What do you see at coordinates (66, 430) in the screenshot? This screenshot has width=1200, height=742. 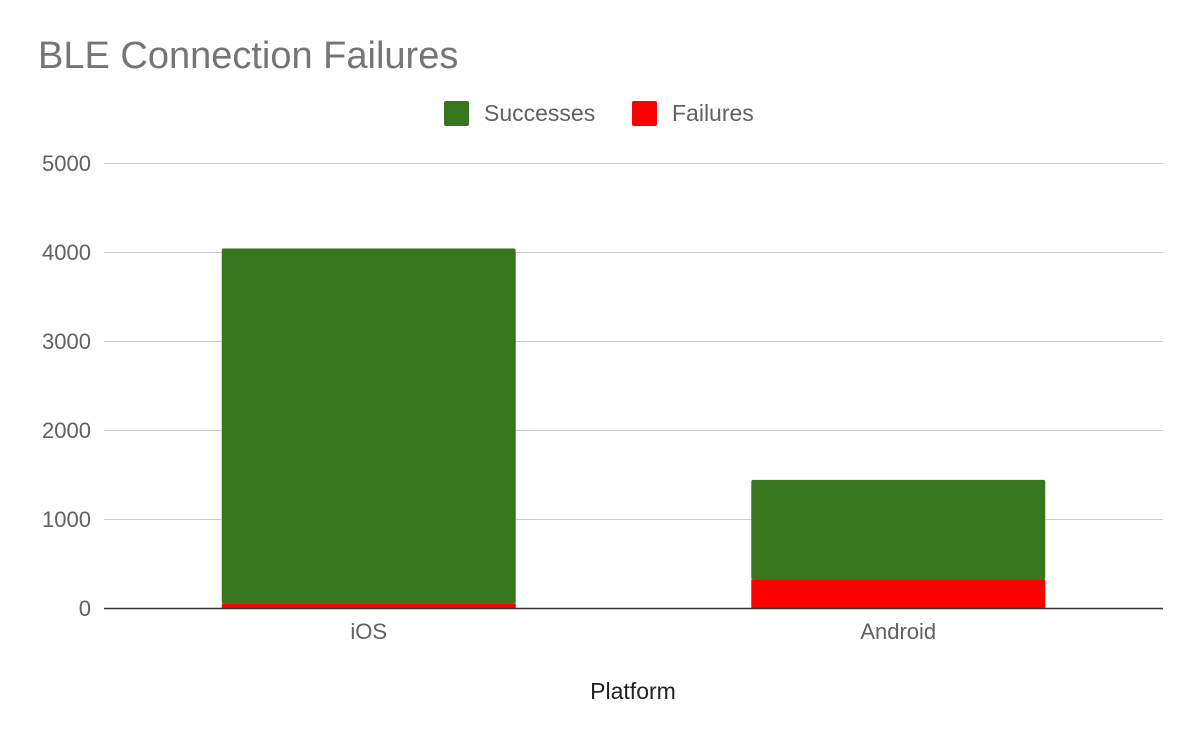 I see `y-tick-label: 2000` at bounding box center [66, 430].